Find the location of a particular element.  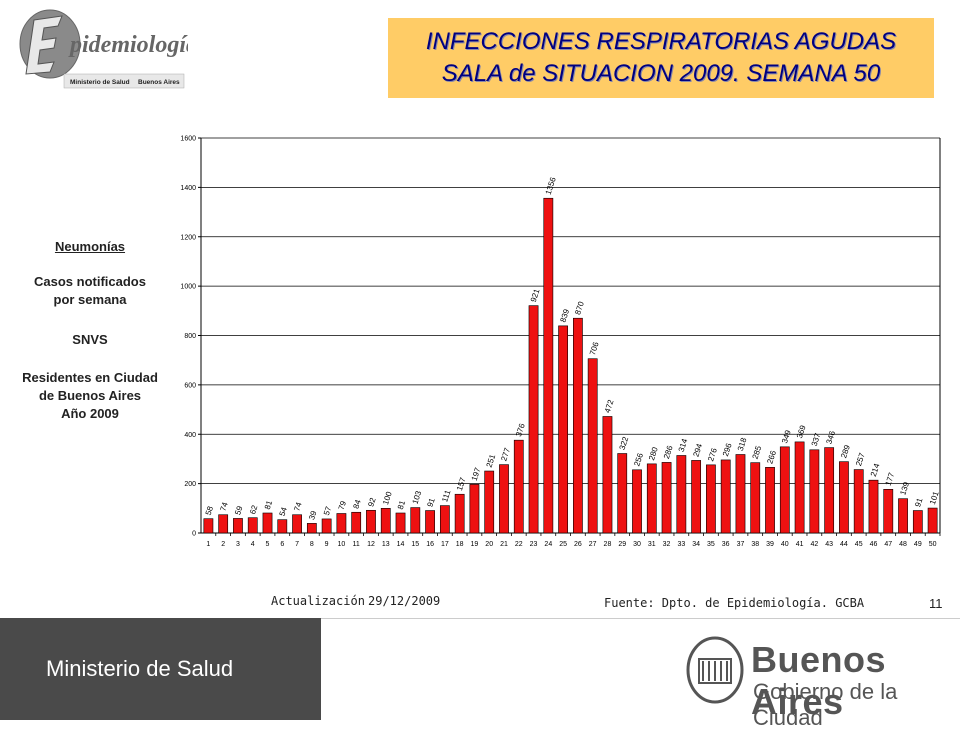

x-tick-label: 37 is located at coordinates (741, 544).